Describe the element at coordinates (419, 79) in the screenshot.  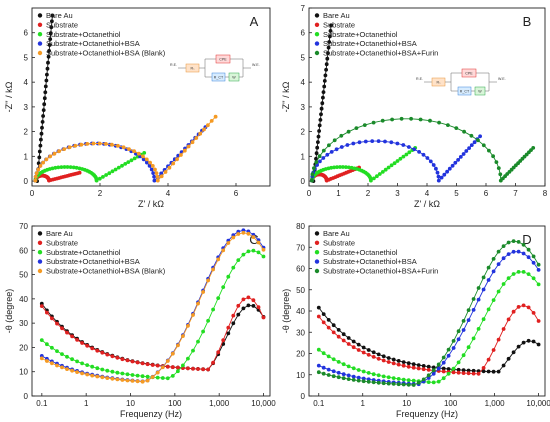
I see `re-label: R.E.` at that location.